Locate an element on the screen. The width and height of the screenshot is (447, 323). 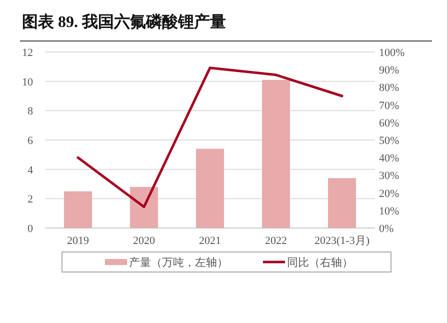
y-tick-label: 4 is located at coordinates (31, 170).